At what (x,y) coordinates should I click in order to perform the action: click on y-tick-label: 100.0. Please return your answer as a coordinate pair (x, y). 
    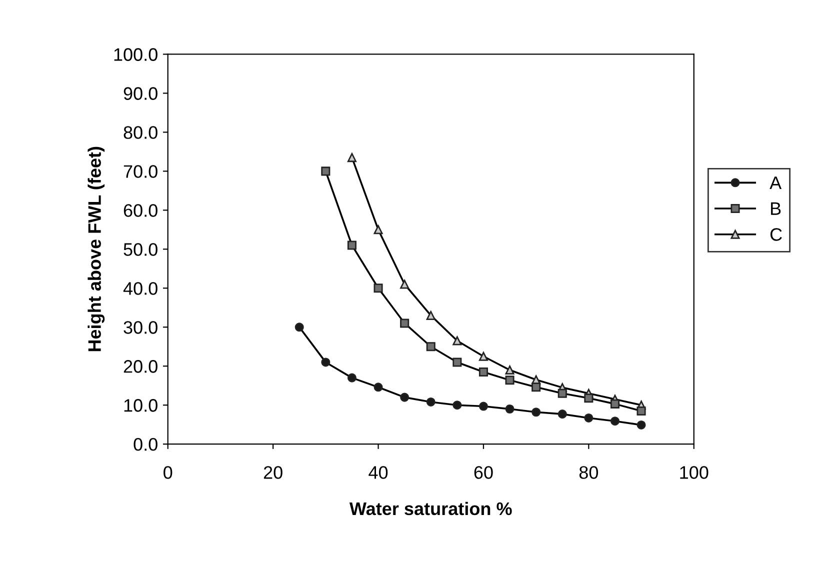
    Looking at the image, I should click on (136, 54).